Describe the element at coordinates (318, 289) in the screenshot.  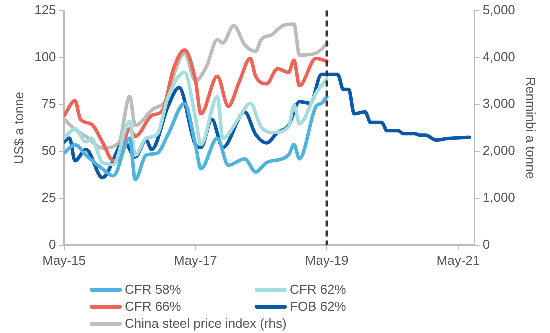
I see `legend-label: CFR 62%` at that location.